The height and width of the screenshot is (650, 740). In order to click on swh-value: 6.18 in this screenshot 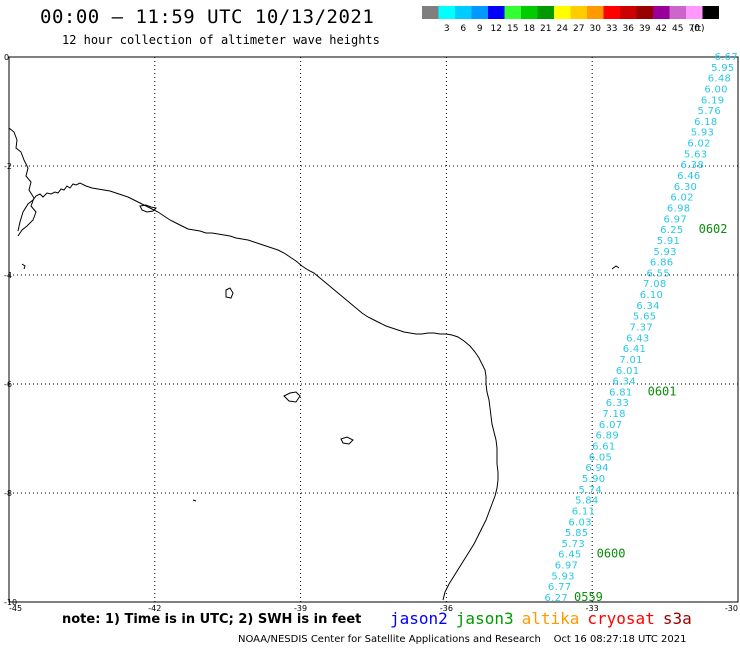, I will do `click(705, 122)`.